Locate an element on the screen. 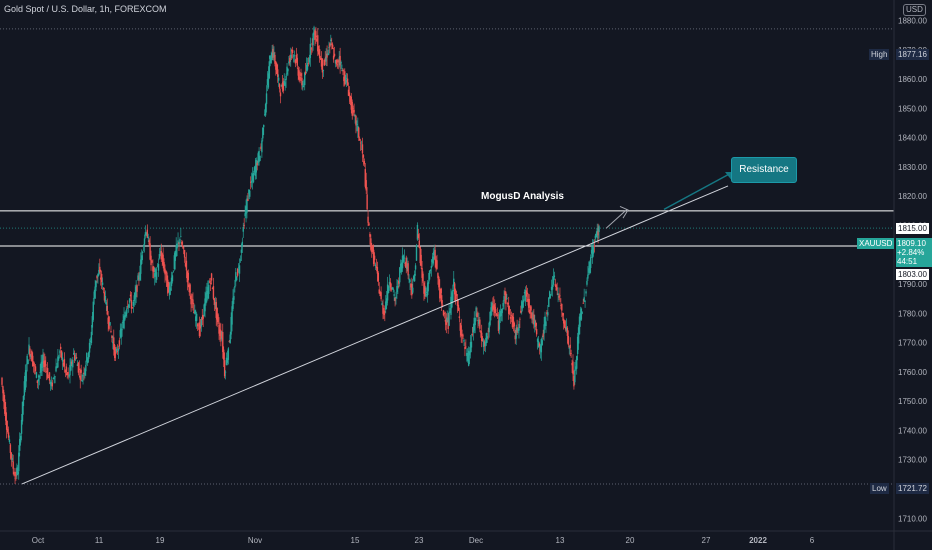  callout-pointer is located at coordinates (698, 191).